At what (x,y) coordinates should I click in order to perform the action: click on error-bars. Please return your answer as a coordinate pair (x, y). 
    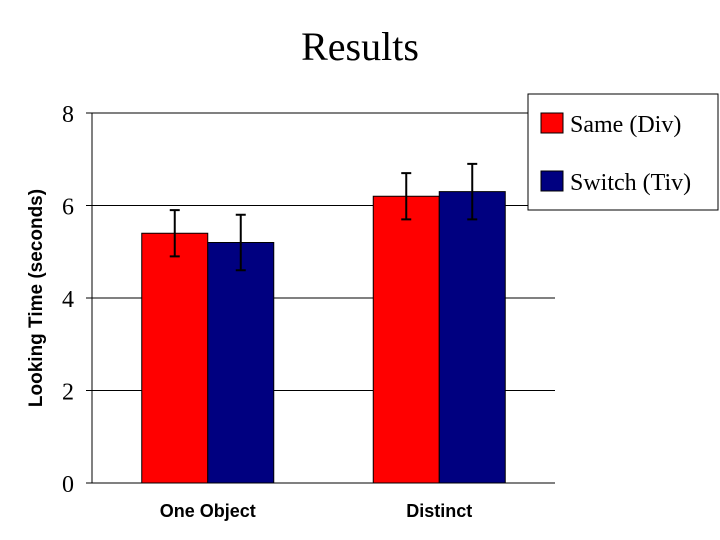
    Looking at the image, I should click on (323, 217).